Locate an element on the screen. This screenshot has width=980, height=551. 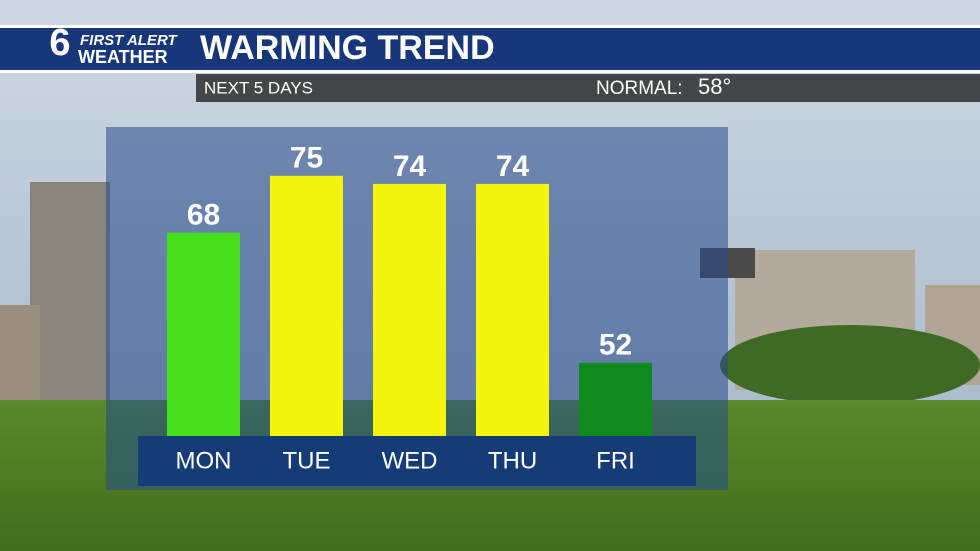
logo-line1: FIRST ALERT is located at coordinates (129, 40).